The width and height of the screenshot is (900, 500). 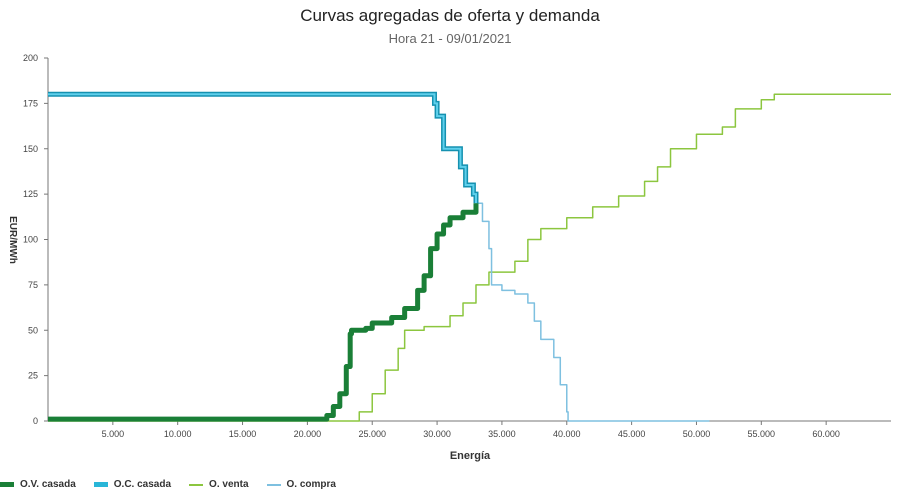 What do you see at coordinates (33, 376) in the screenshot?
I see `svg-text: 25` at bounding box center [33, 376].